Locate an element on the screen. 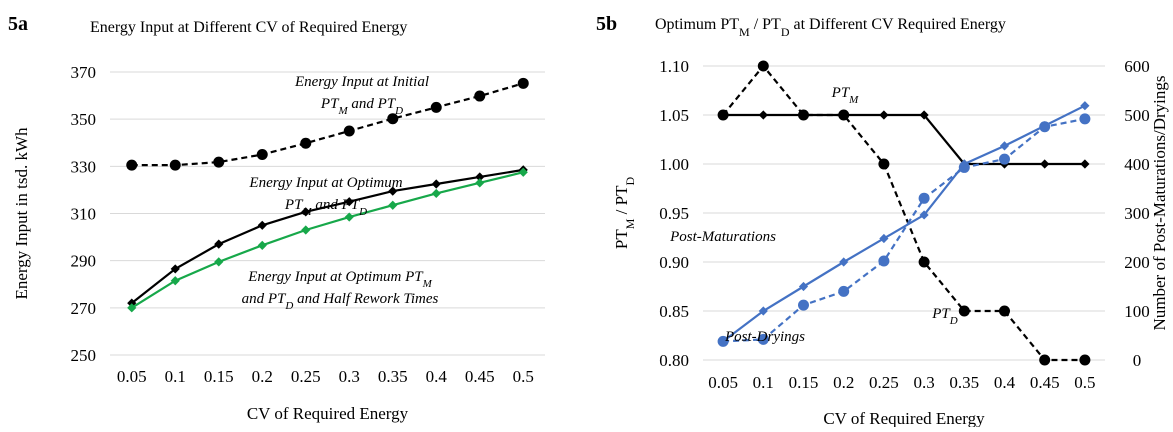 Image resolution: width=1173 pixels, height=432 pixels. chart-title-part: at Different CV Required Energy is located at coordinates (897, 24).